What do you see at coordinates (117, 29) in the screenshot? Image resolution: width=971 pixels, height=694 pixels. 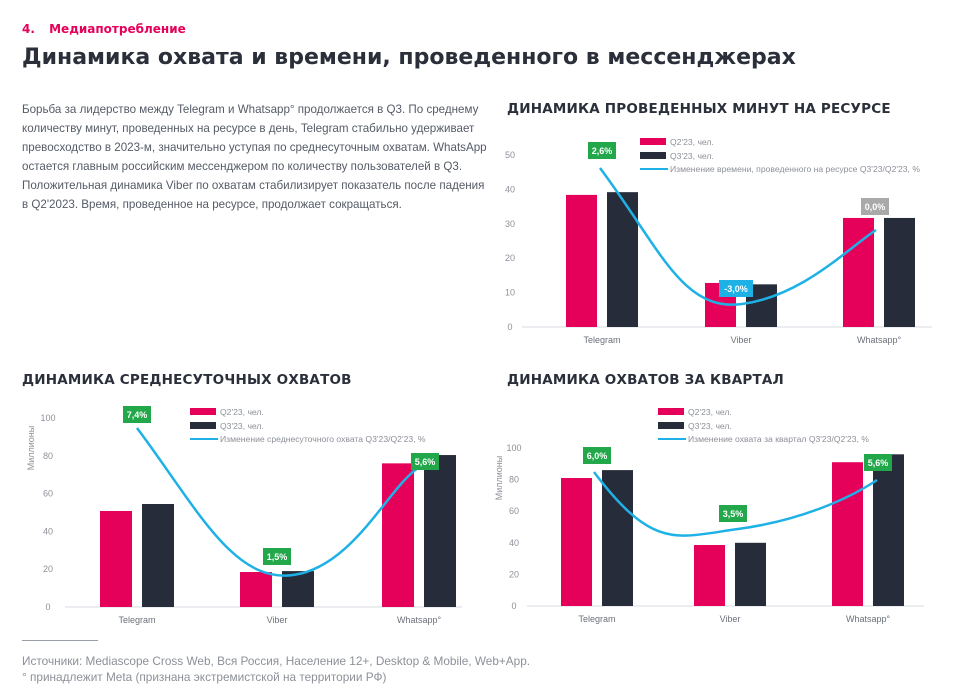 I see `section-name: Медиапотребление` at bounding box center [117, 29].